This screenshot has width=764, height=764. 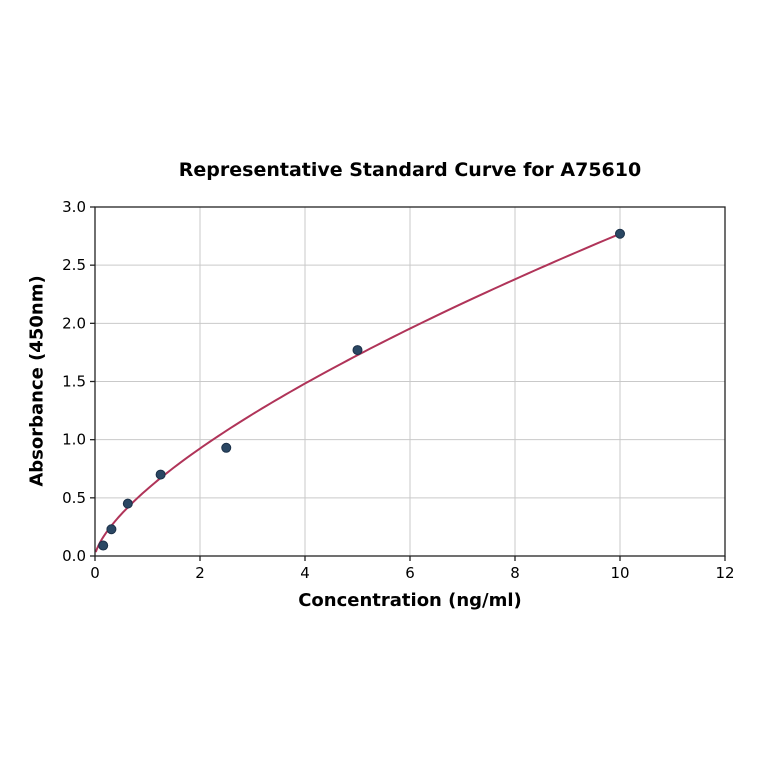 What do you see at coordinates (74, 265) in the screenshot?
I see `y-tick-label: 2.5` at bounding box center [74, 265].